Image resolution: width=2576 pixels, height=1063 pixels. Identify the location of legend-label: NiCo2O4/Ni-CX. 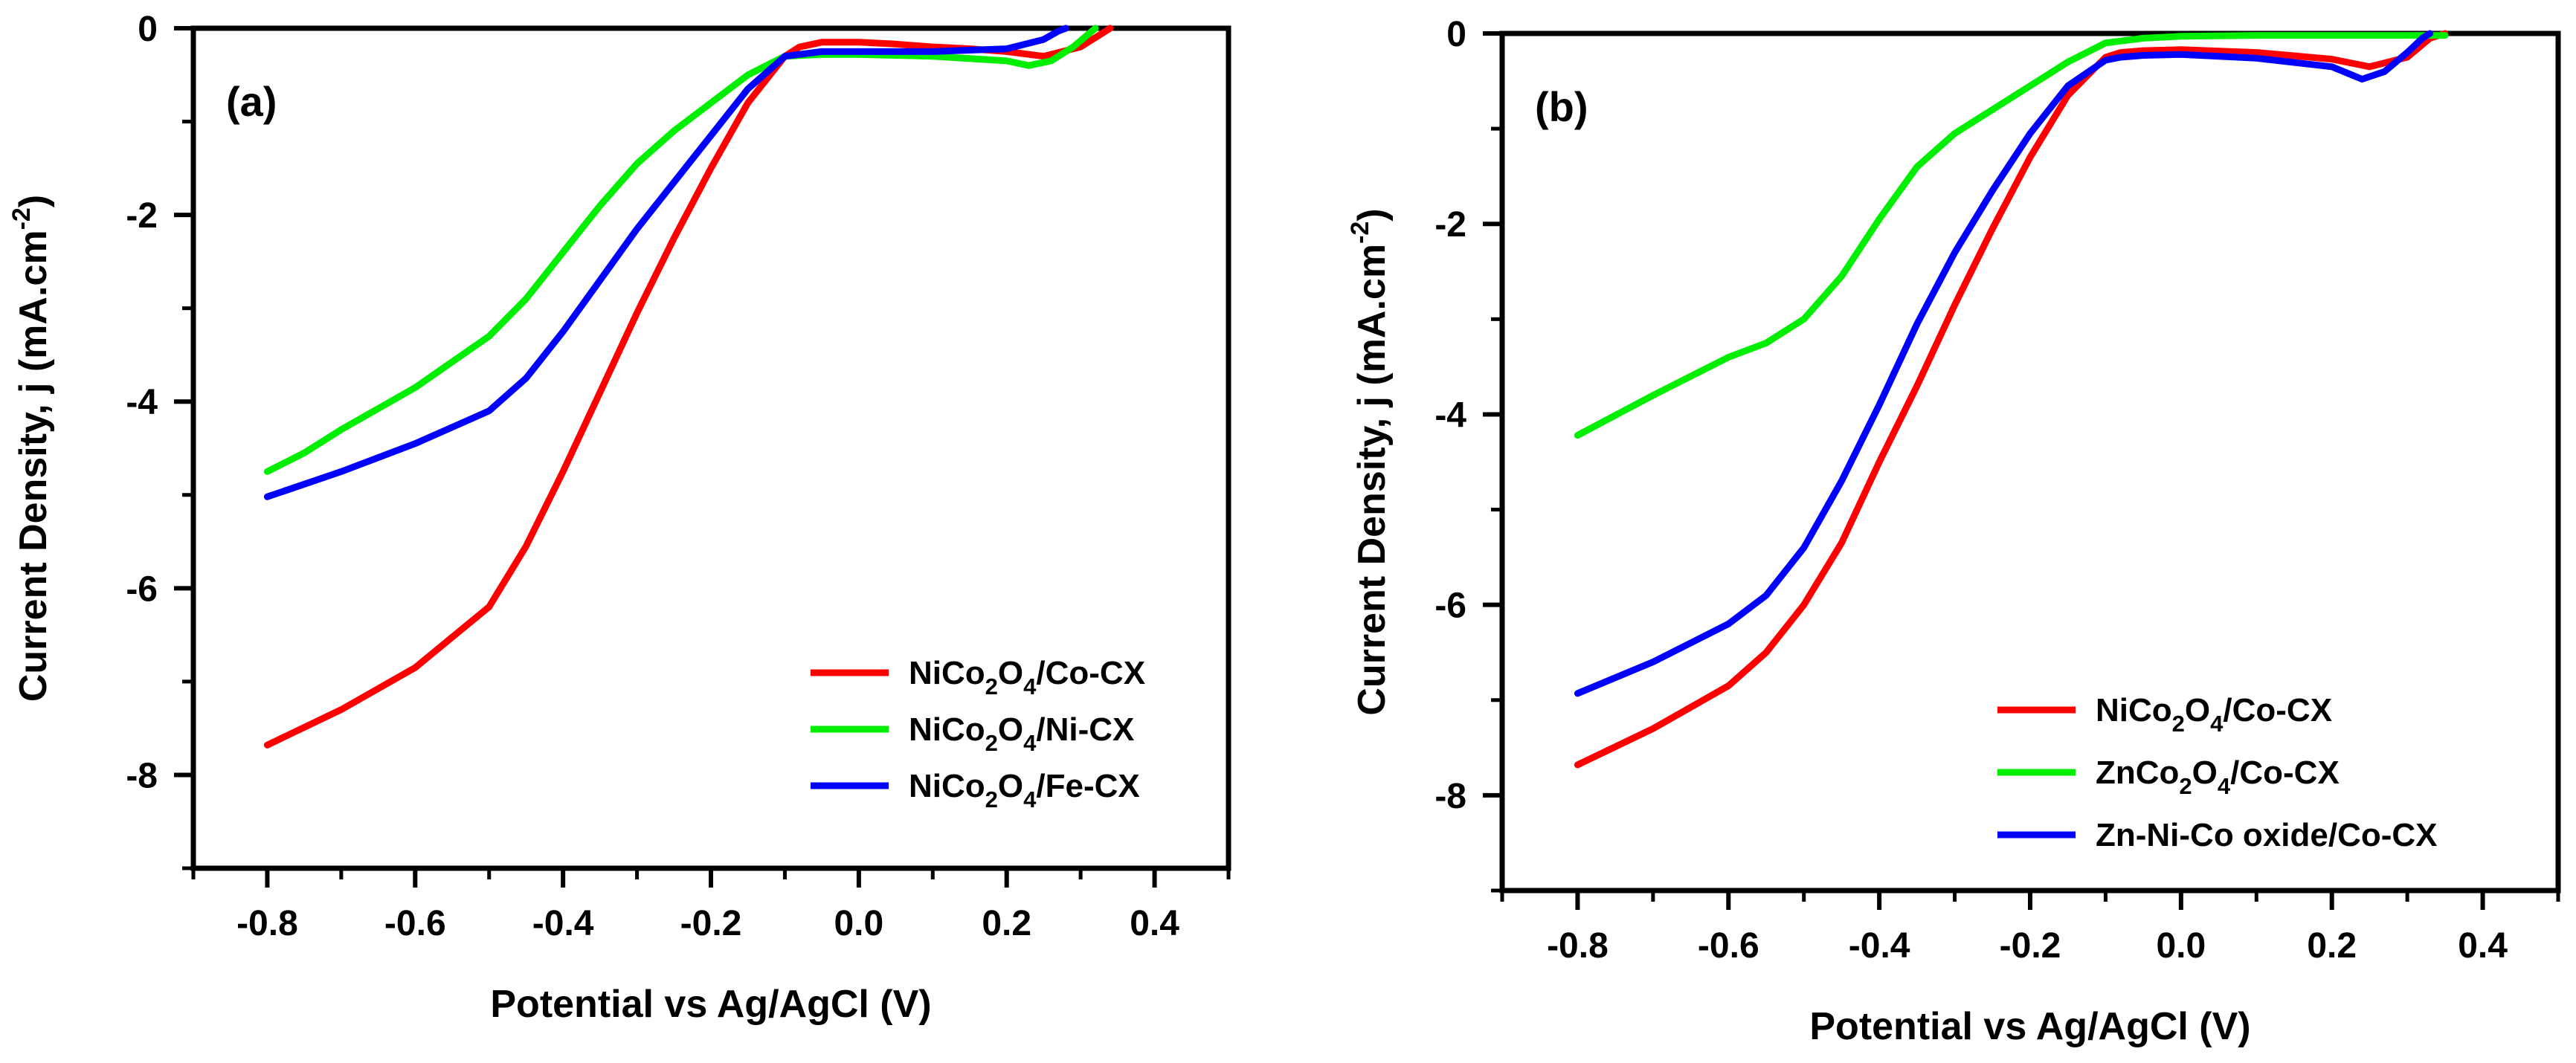
(1021, 733).